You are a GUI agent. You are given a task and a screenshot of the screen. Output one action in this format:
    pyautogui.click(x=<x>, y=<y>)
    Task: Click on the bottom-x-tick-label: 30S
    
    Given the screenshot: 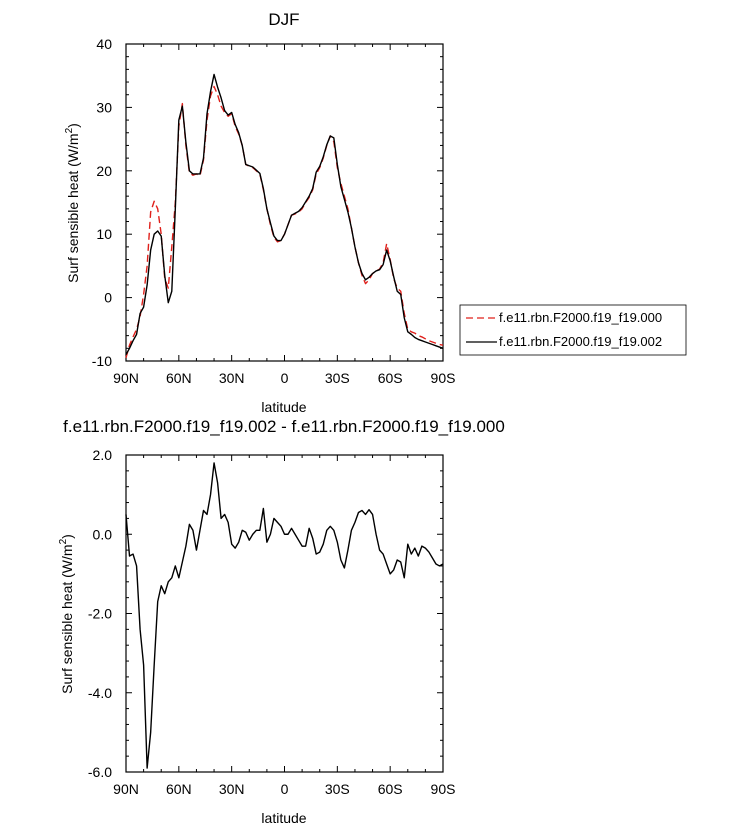 What is the action you would take?
    pyautogui.click(x=337, y=789)
    